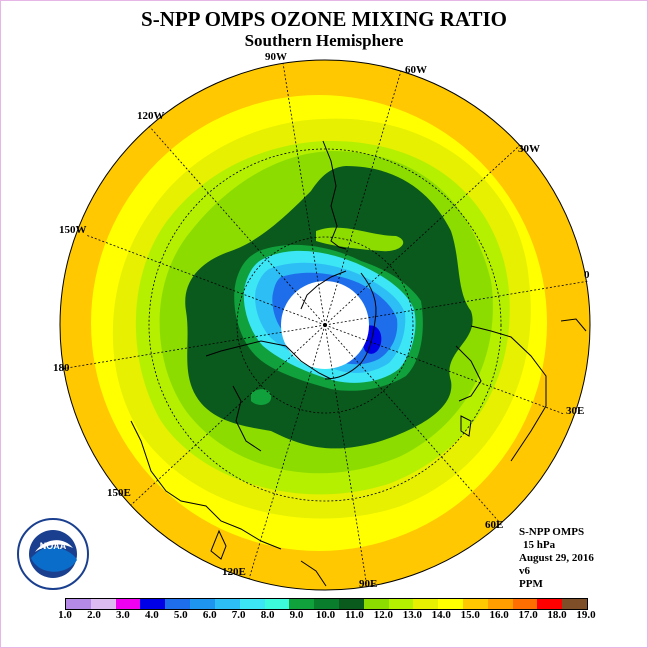 The height and width of the screenshot is (648, 648). Describe the element at coordinates (557, 615) in the screenshot. I see `colorbar-tick-label: 18.0` at that location.